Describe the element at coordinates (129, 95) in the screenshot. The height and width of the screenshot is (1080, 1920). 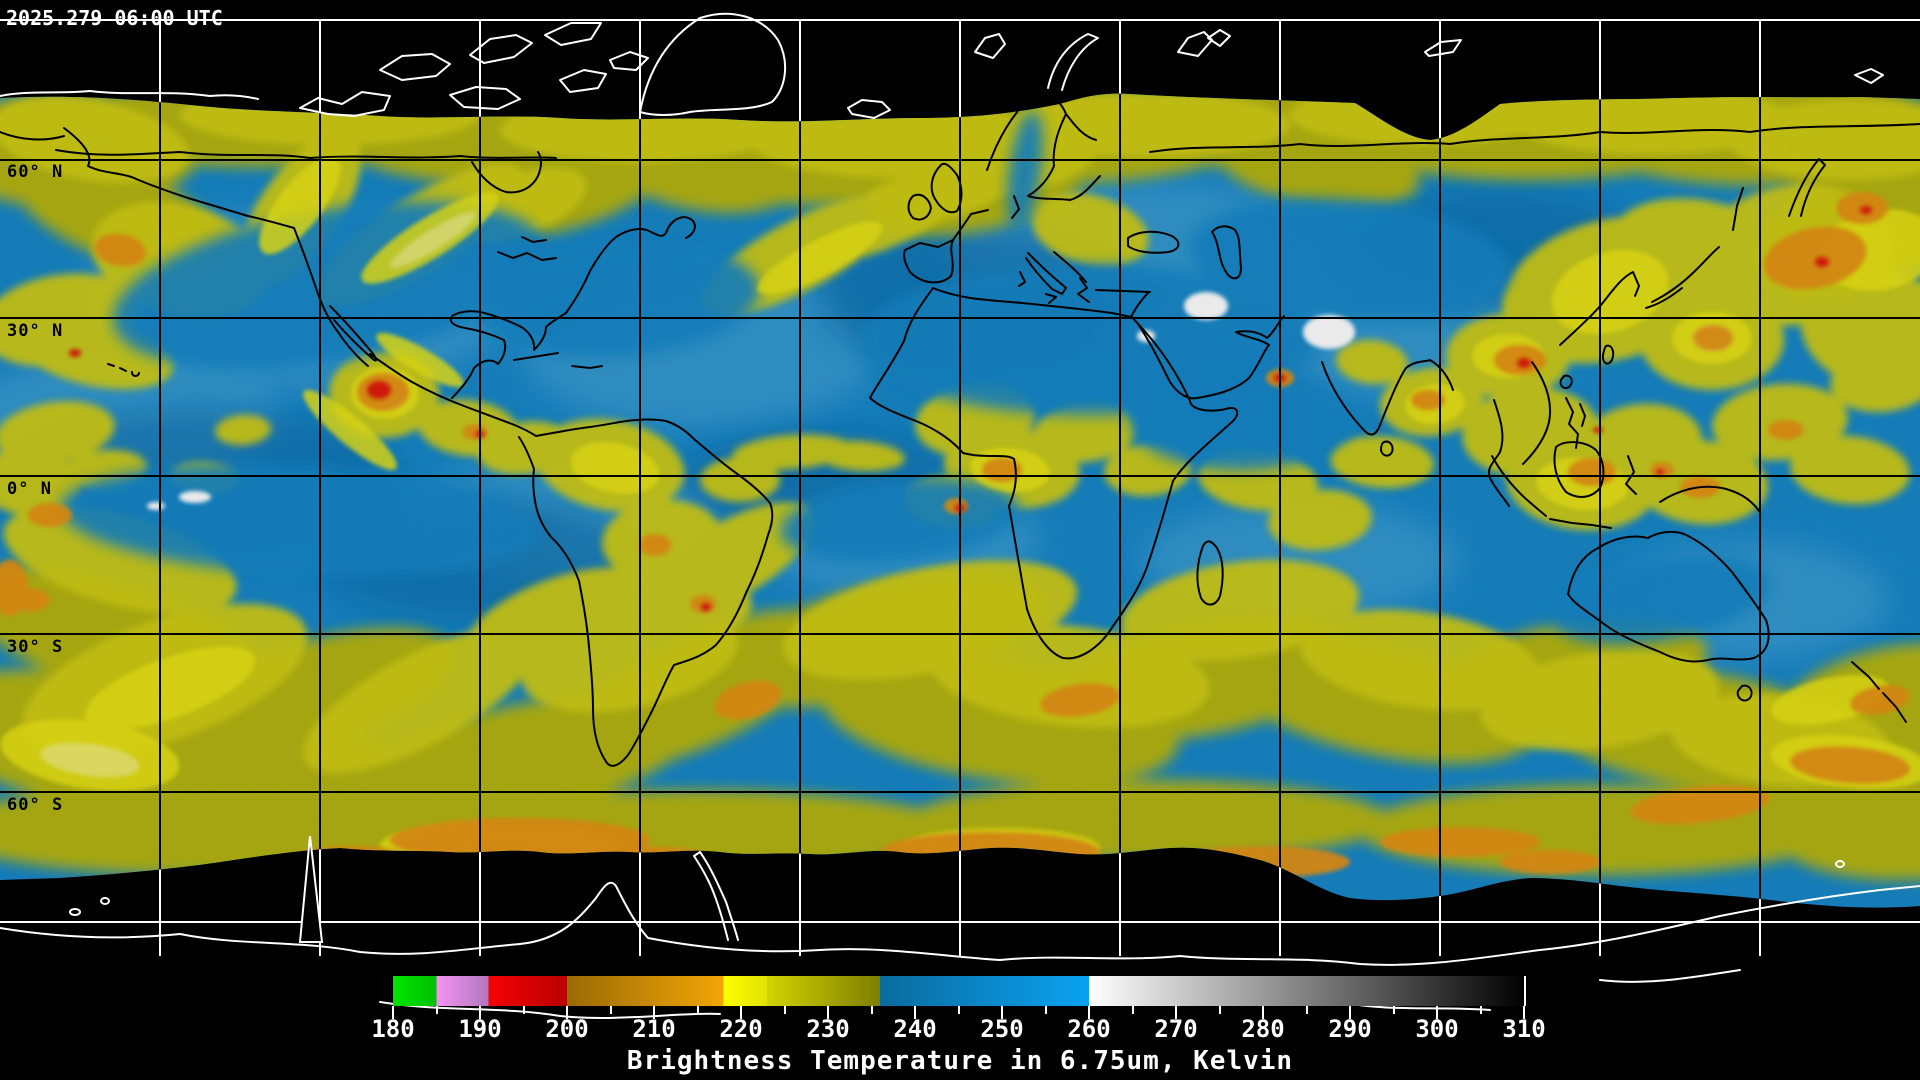
I see `coast-siberia` at that location.